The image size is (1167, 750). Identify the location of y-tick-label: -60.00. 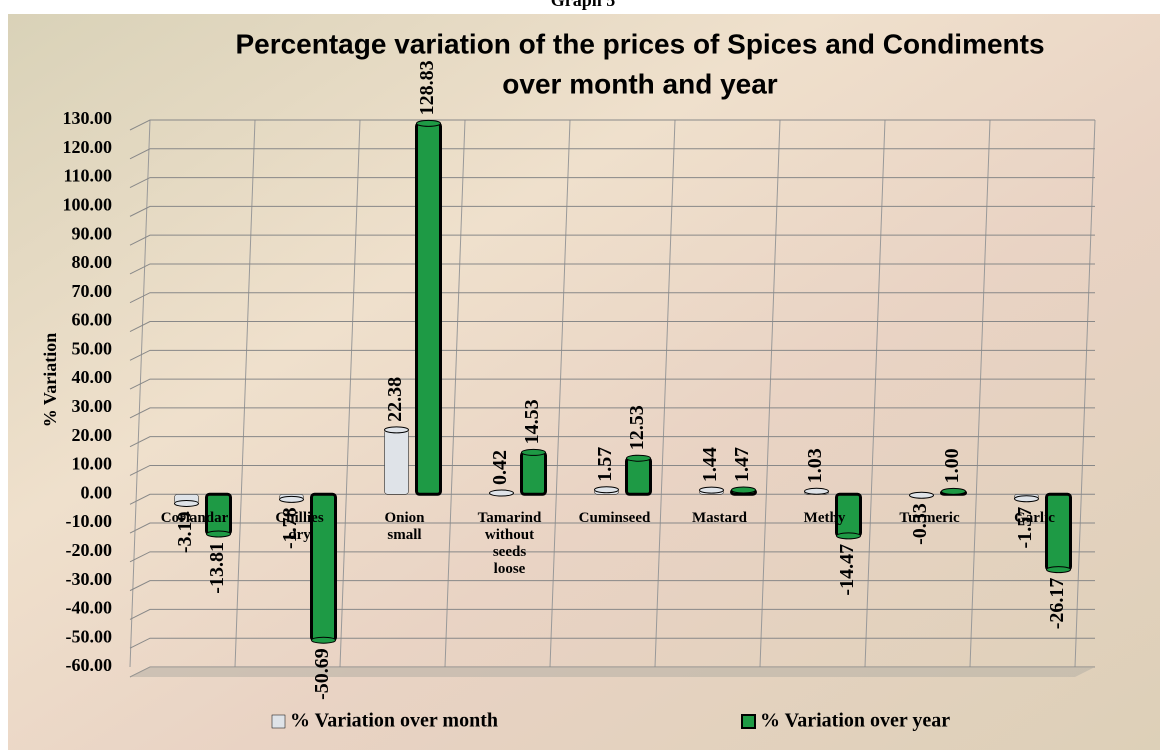
(89, 665).